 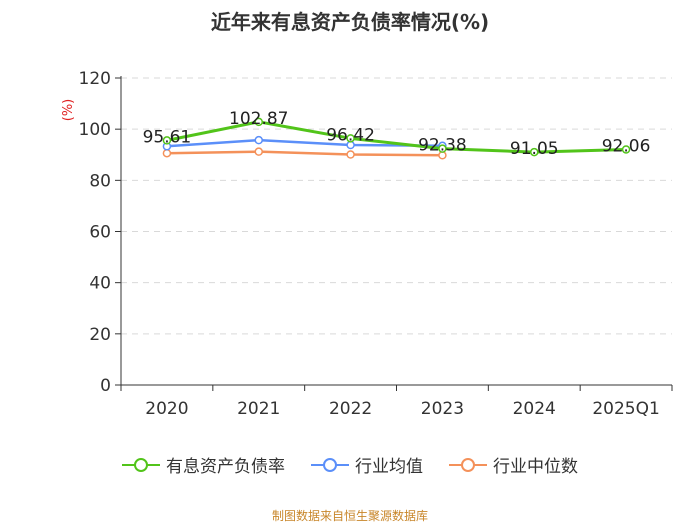 What do you see at coordinates (167, 153) in the screenshot?
I see `point-s2-2020` at bounding box center [167, 153].